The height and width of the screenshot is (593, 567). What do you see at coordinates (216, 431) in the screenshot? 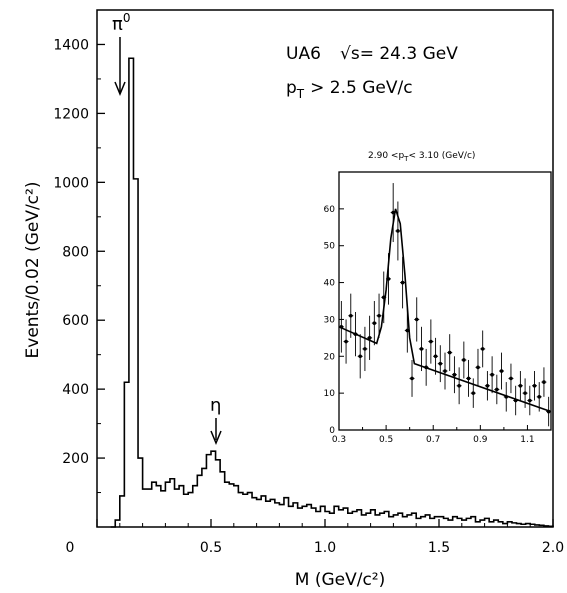
I see `eta-arrow` at bounding box center [216, 431].